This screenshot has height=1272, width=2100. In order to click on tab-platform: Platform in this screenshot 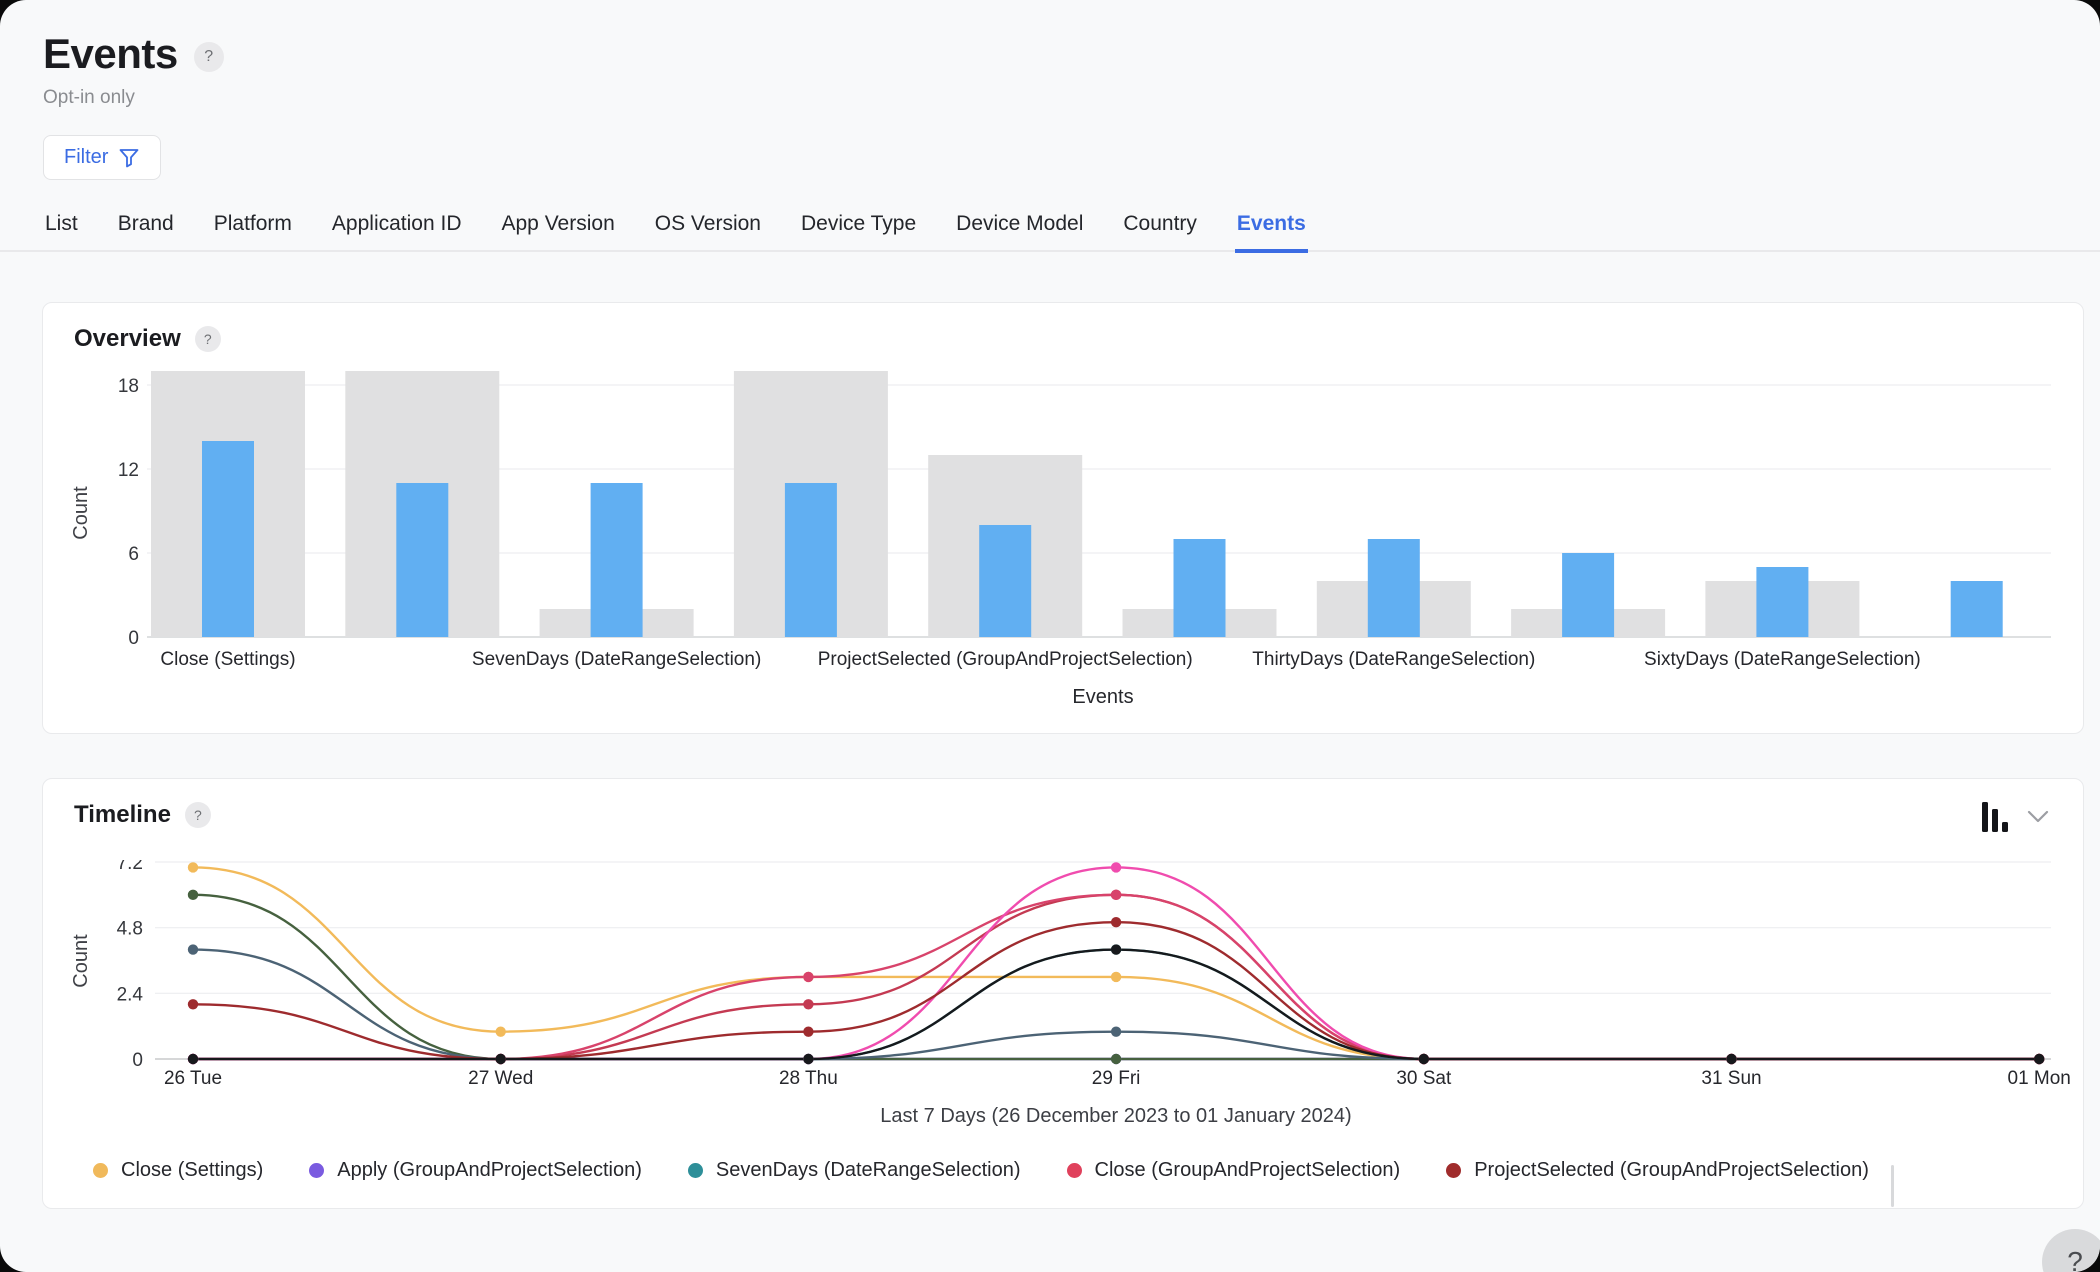, I will do `click(252, 223)`.